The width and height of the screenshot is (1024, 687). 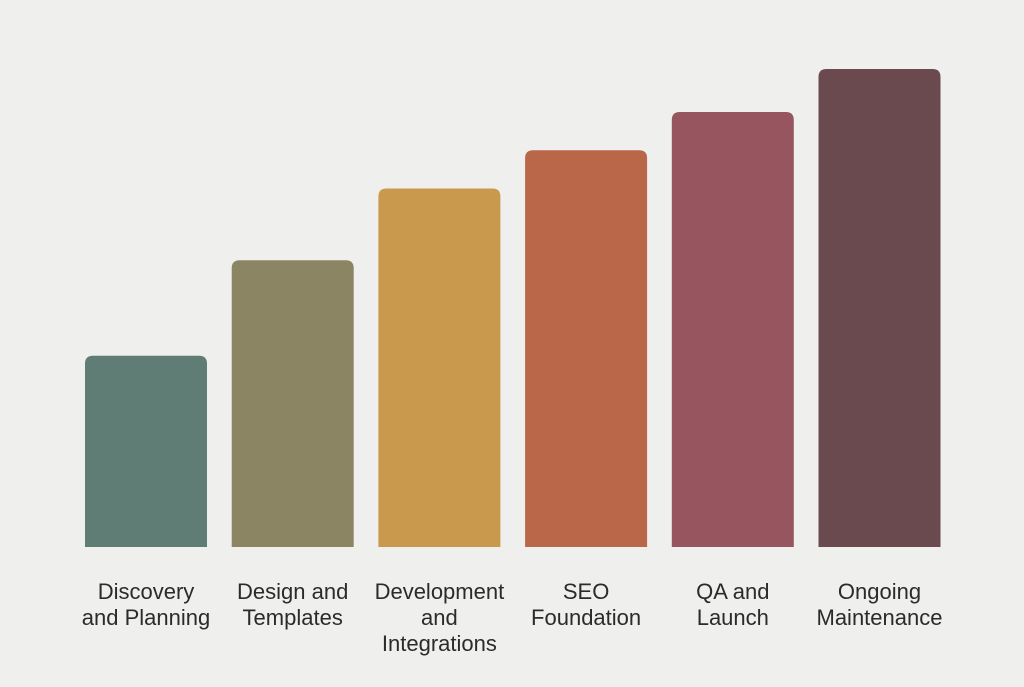 What do you see at coordinates (292, 591) in the screenshot?
I see `category-label-line: Design and` at bounding box center [292, 591].